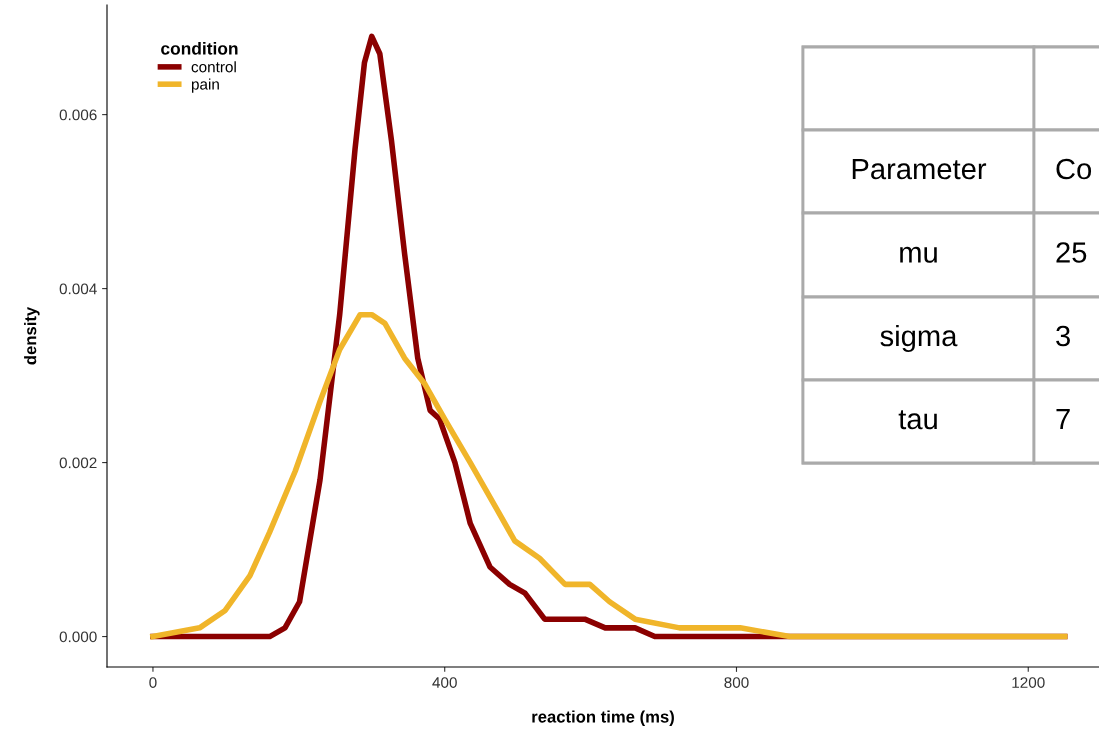 The image size is (1099, 737). What do you see at coordinates (78, 115) in the screenshot?
I see `y-tick-label: 0.006` at bounding box center [78, 115].